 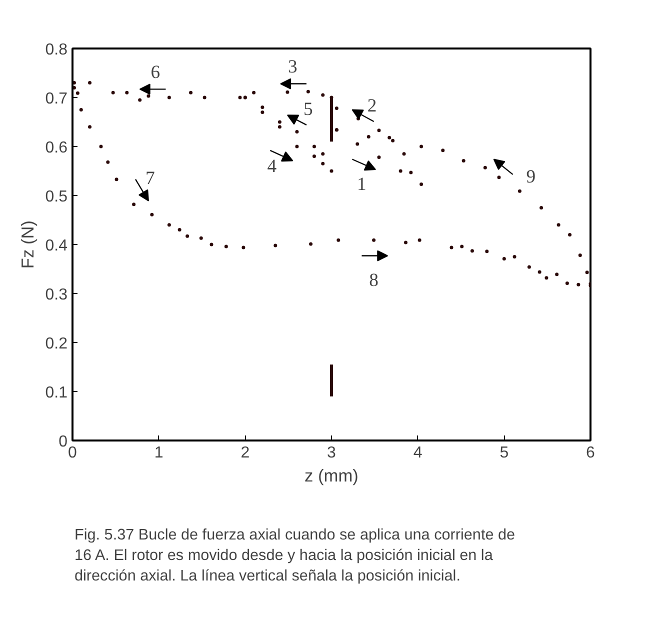 What do you see at coordinates (531, 177) in the screenshot?
I see `annotation: 9` at bounding box center [531, 177].